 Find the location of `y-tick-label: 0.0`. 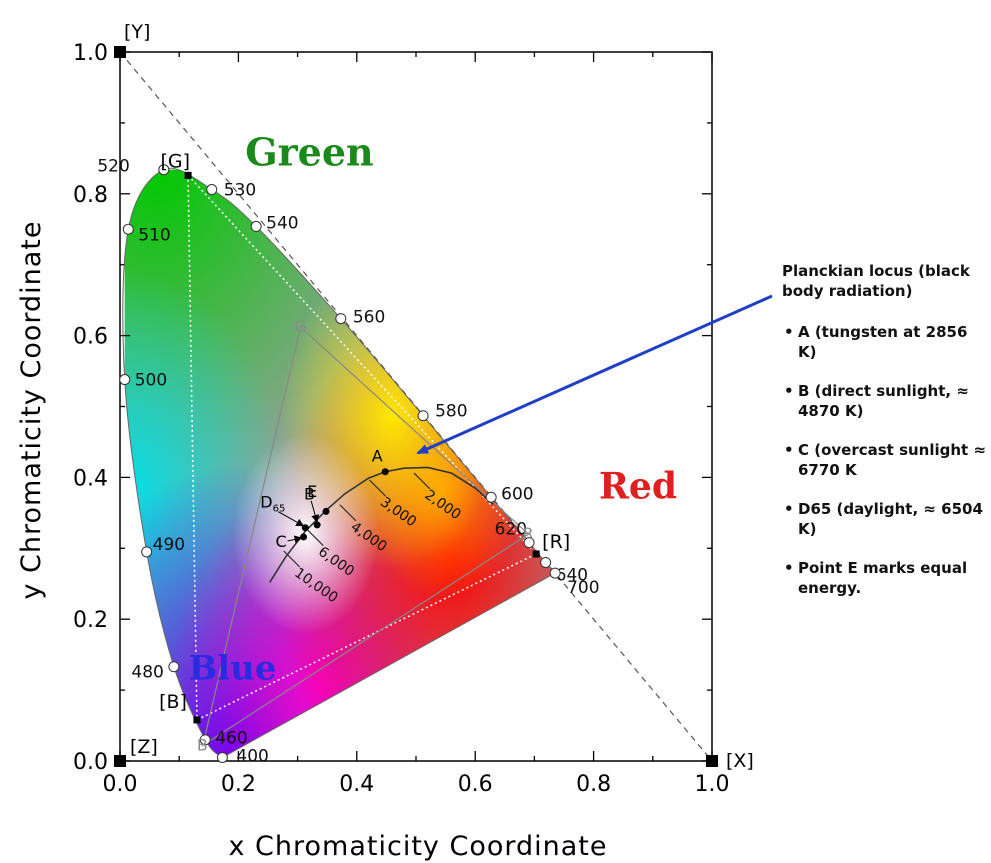

y-tick-label: 0.0 is located at coordinates (90, 762).